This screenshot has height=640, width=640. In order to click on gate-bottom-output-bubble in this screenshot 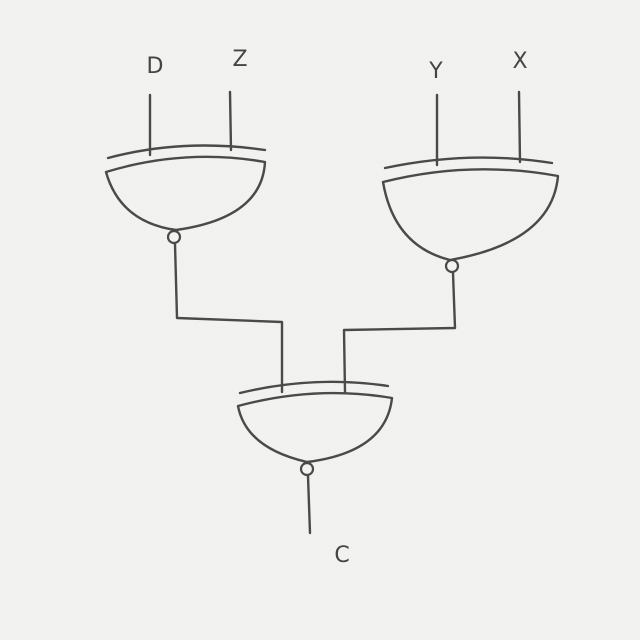, I will do `click(307, 469)`.